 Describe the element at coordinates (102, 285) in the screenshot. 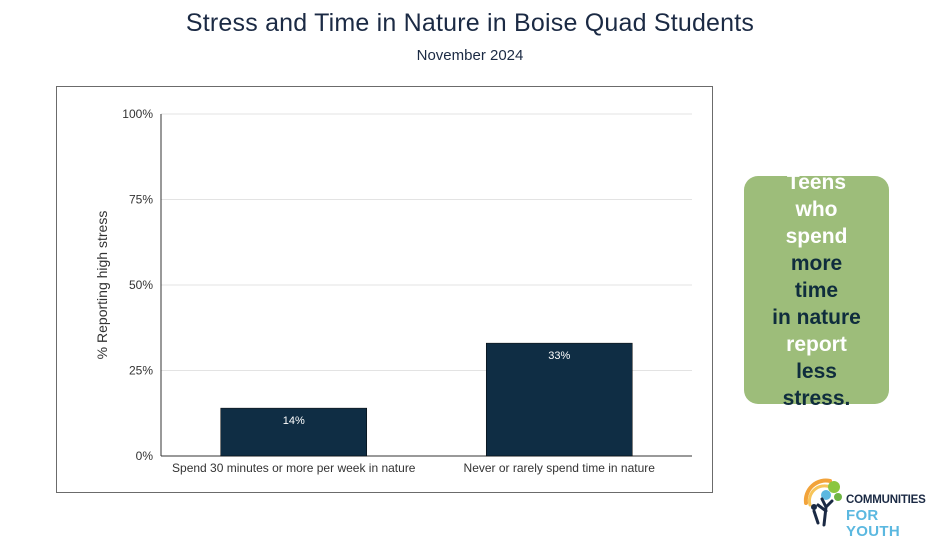

I see `y-axis-label: % Reporting high stress` at that location.